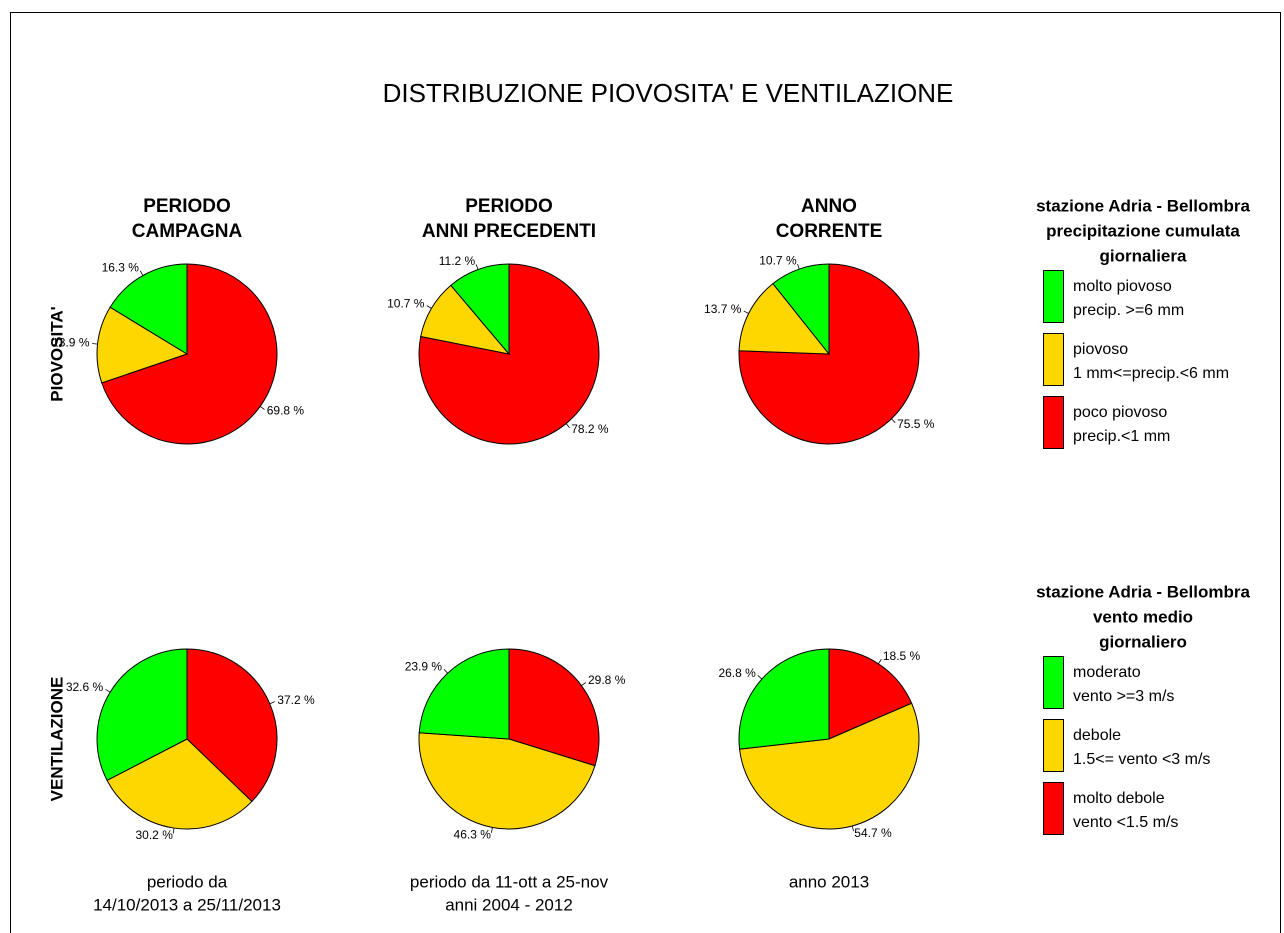  Describe the element at coordinates (286, 410) in the screenshot. I see `value-label: 69.8 %` at that location.